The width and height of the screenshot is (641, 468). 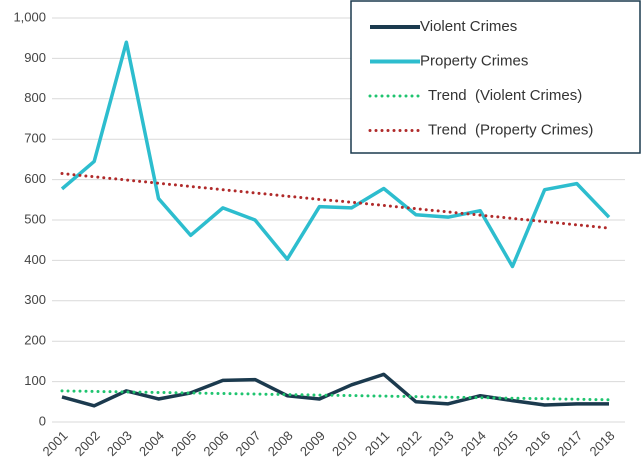 What do you see at coordinates (35, 380) in the screenshot?
I see `y-tick-label: 100` at bounding box center [35, 380].